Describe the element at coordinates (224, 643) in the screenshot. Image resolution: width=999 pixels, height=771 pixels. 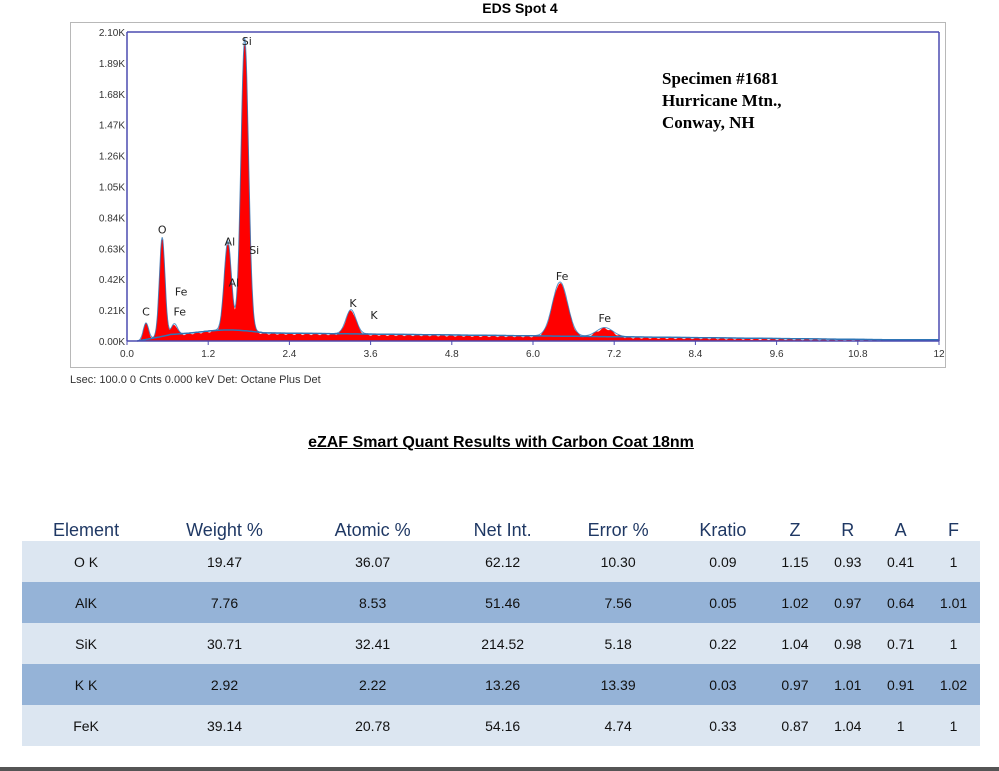
I see `table-cell: 30.71` at that location.